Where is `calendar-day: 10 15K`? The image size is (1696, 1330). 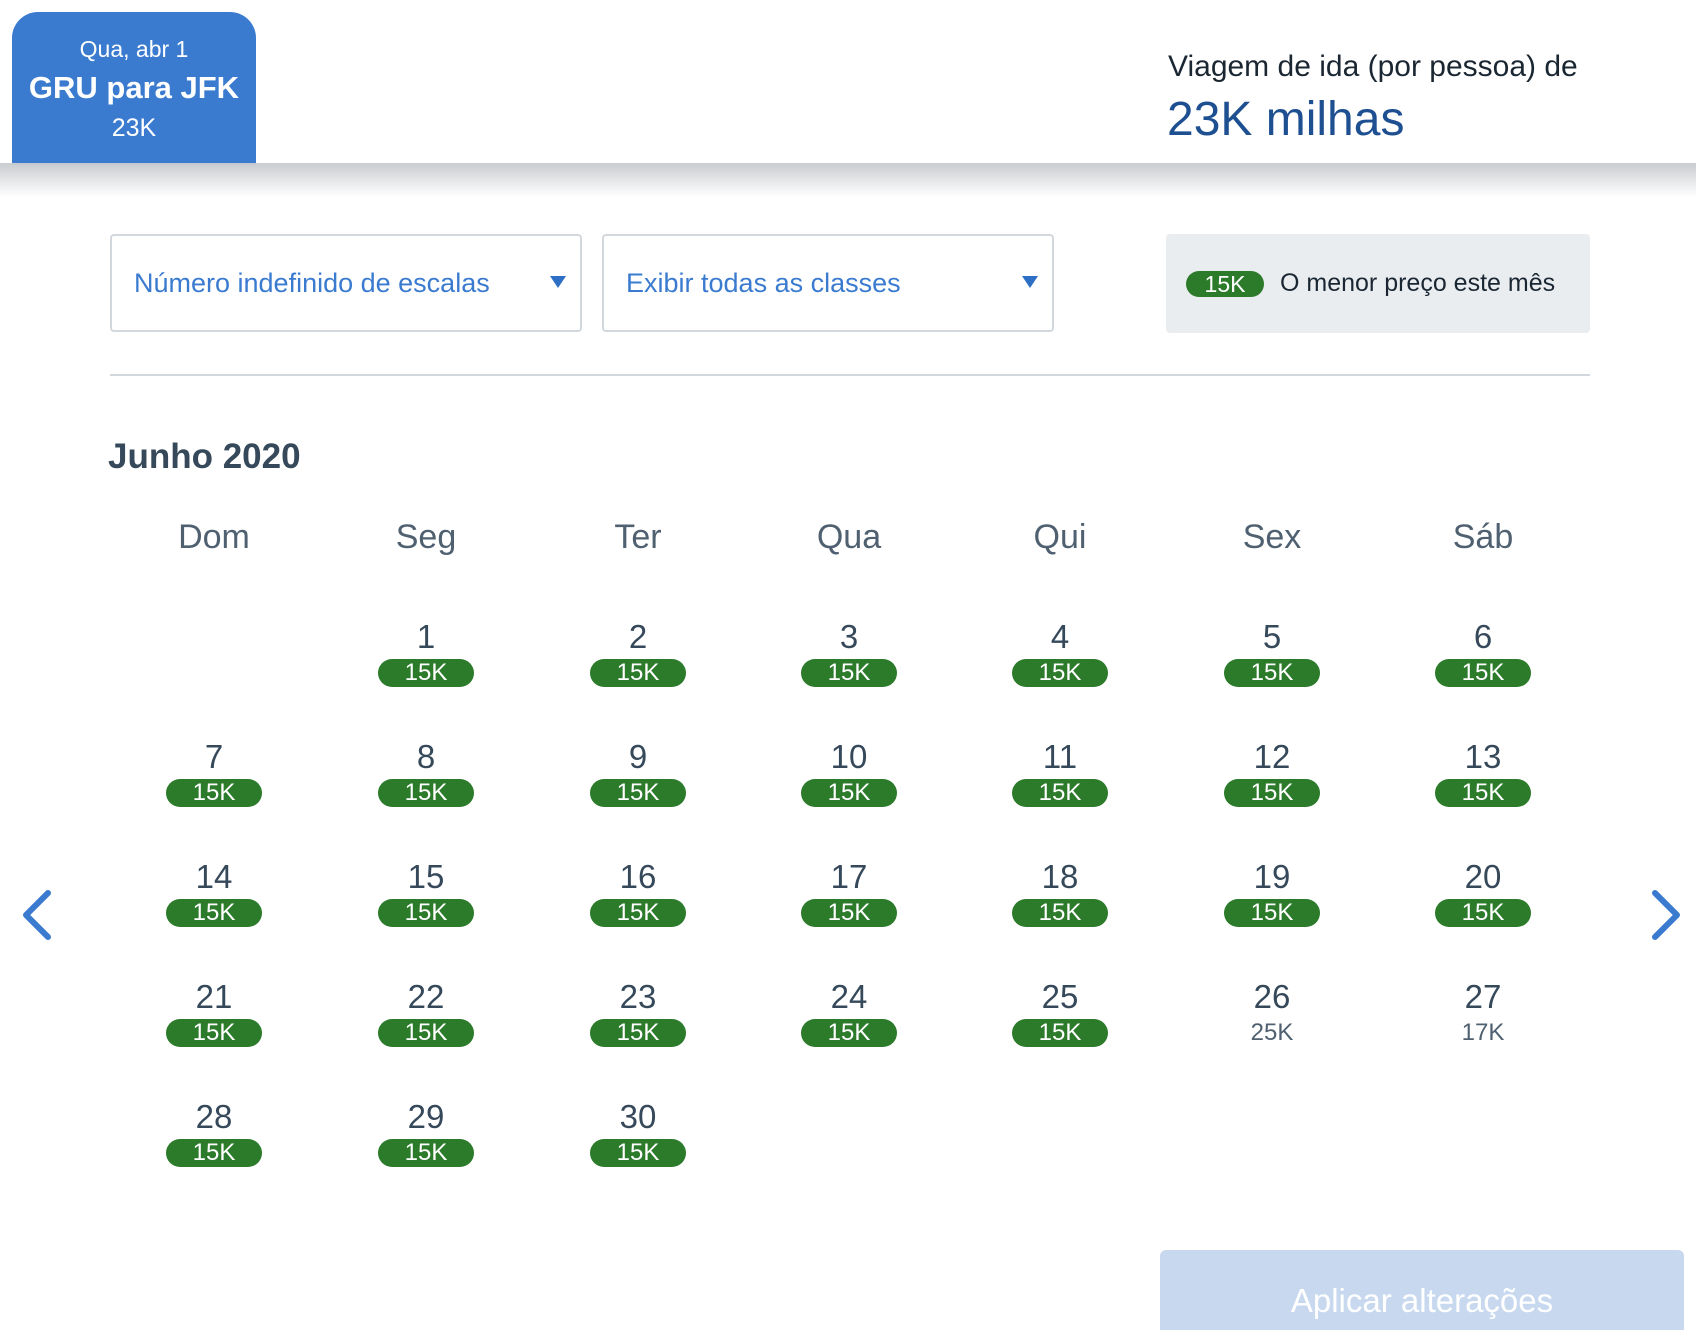
calendar-day: 10 15K is located at coordinates (849, 788).